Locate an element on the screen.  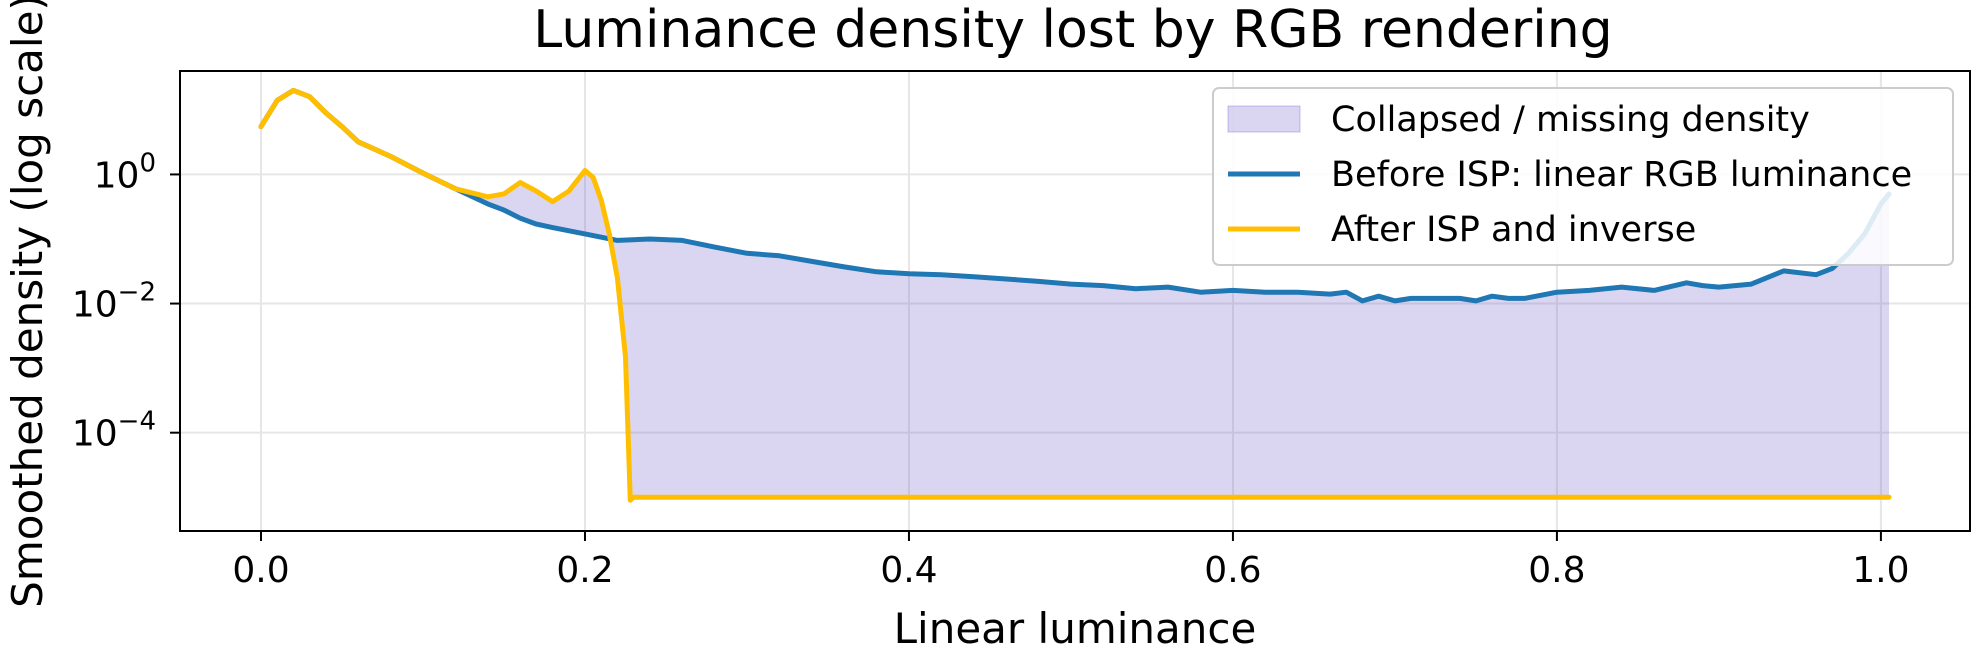
y-axis-ticks: 10⁻⁴ 10⁻² 10⁰ is located at coordinates (126, 301).